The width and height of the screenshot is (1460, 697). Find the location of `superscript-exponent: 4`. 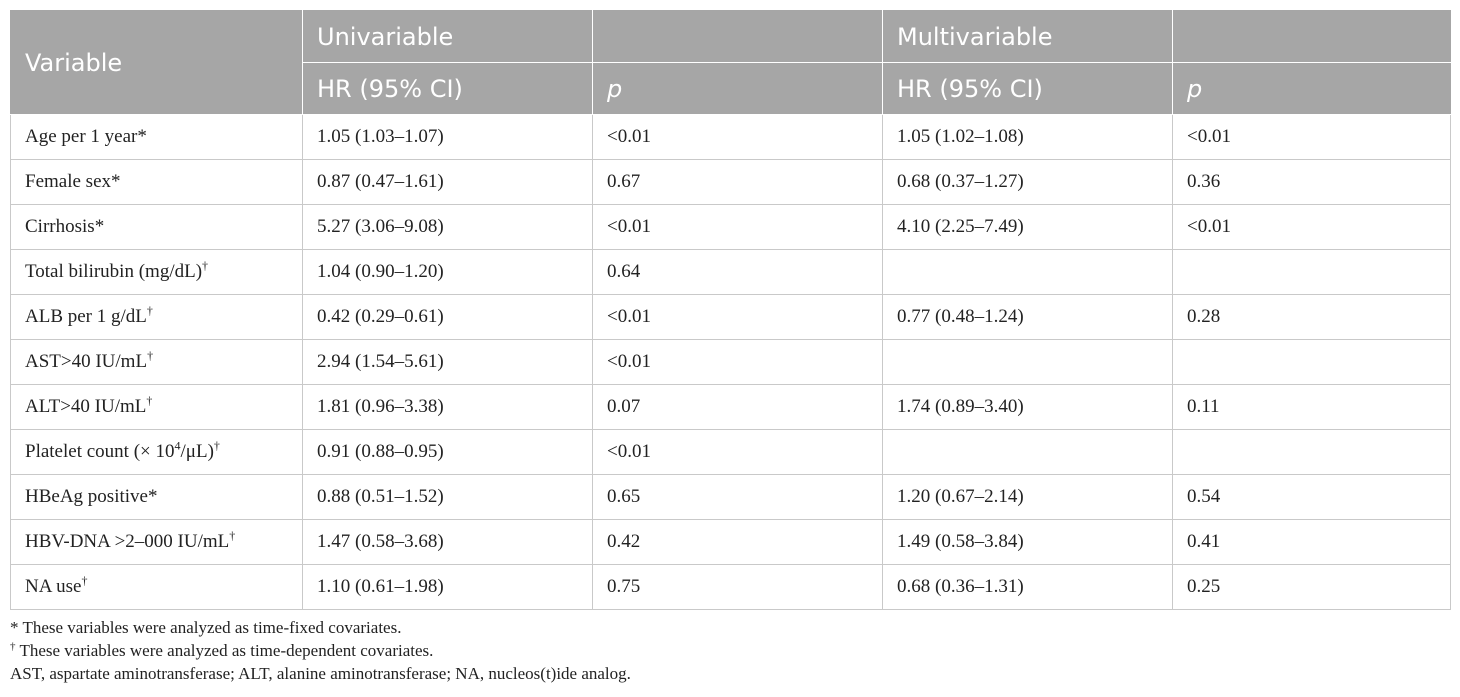

superscript-exponent: 4 is located at coordinates (177, 445).